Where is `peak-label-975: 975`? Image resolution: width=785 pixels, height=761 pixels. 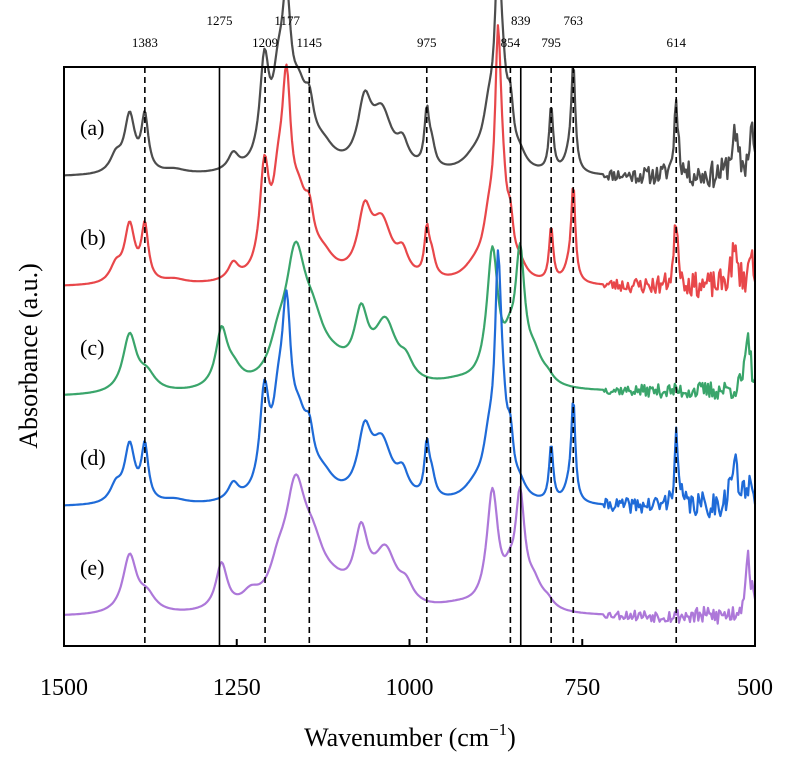 peak-label-975: 975 is located at coordinates (427, 42).